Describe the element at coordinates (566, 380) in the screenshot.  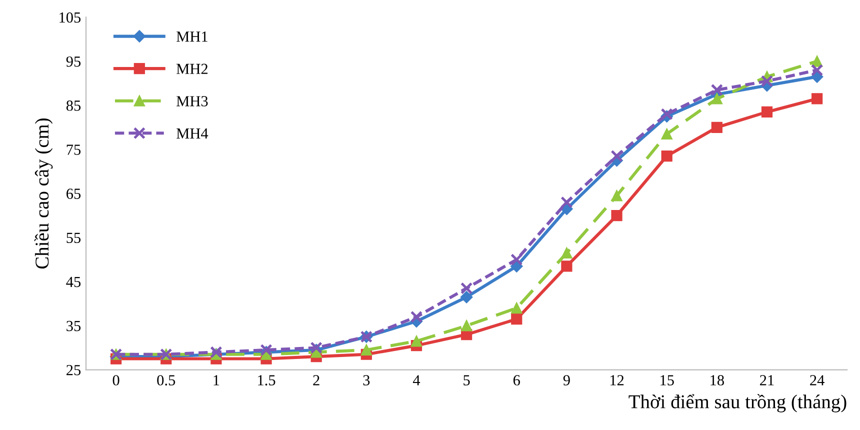
I see `x-tick-label: 9` at that location.